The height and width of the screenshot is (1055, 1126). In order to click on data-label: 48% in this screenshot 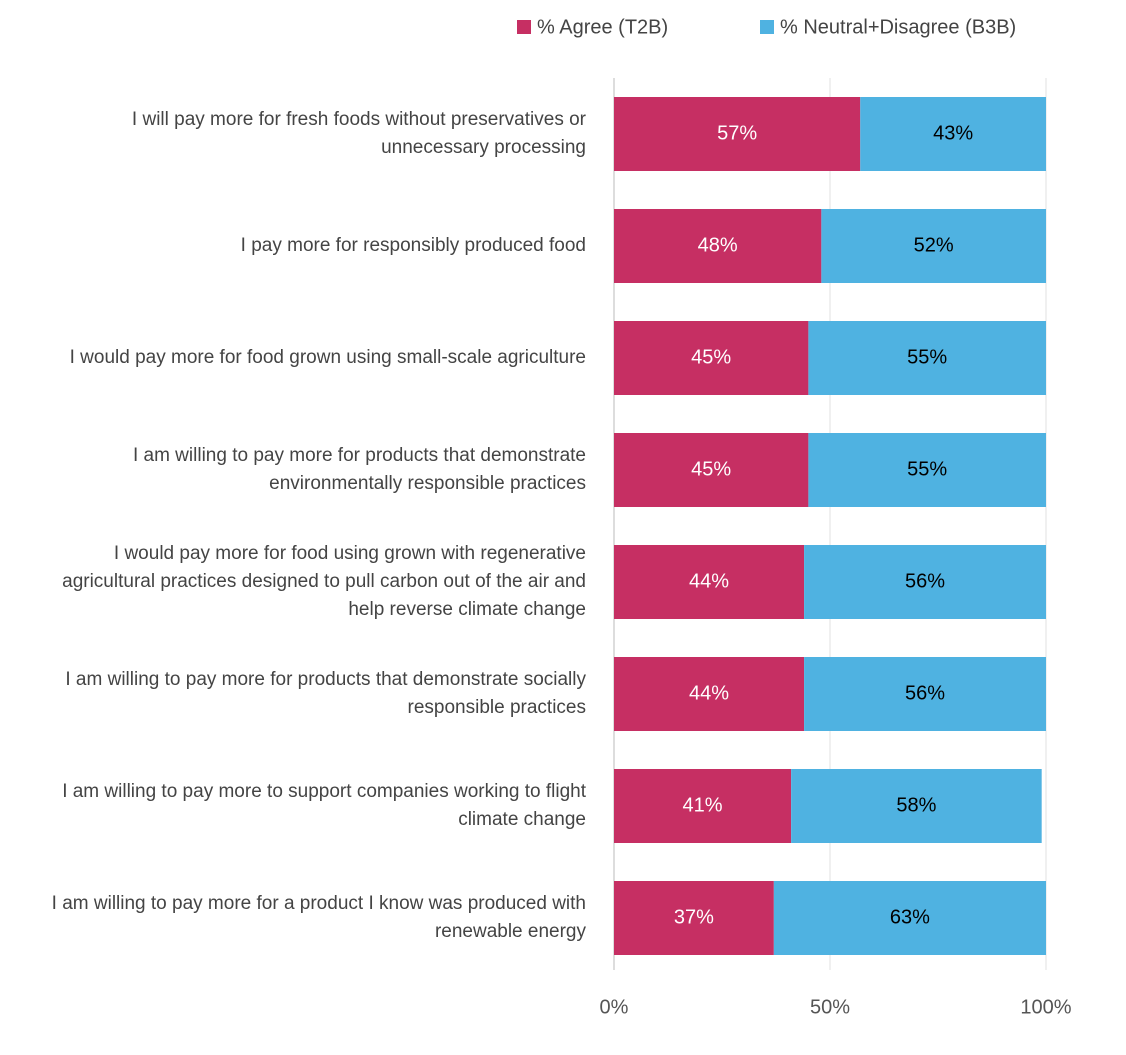, I will do `click(718, 245)`.